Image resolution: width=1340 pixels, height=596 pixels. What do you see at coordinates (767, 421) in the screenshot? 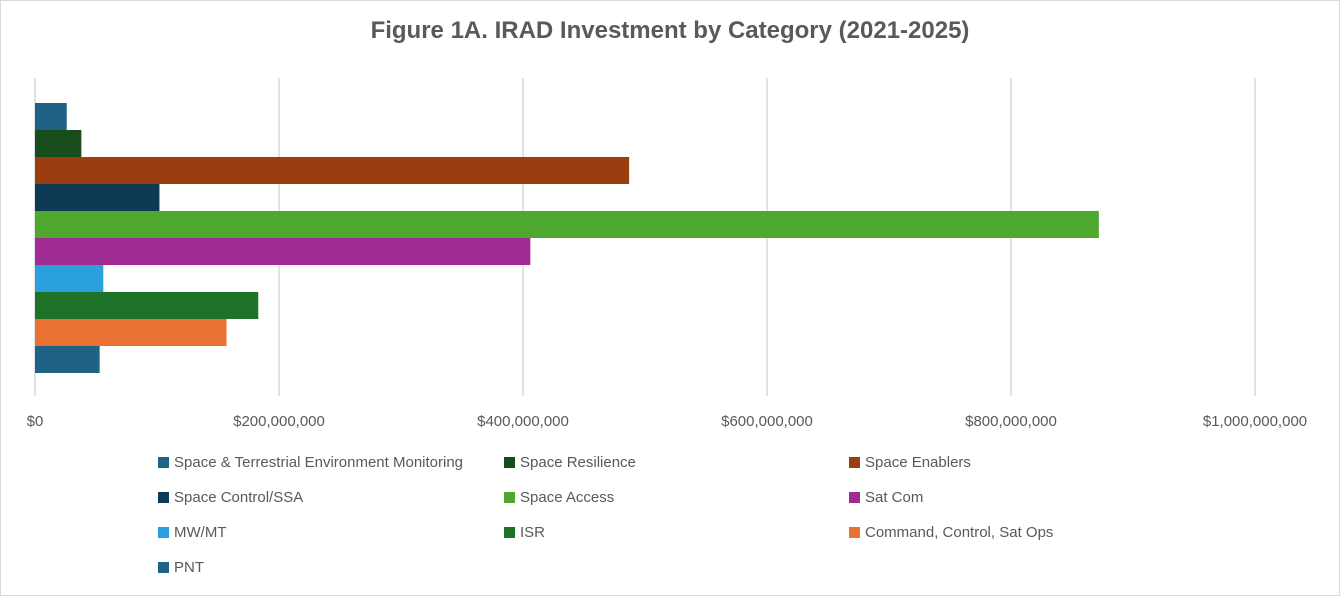
I see `x-tick-label: $600,000,000` at bounding box center [767, 421].